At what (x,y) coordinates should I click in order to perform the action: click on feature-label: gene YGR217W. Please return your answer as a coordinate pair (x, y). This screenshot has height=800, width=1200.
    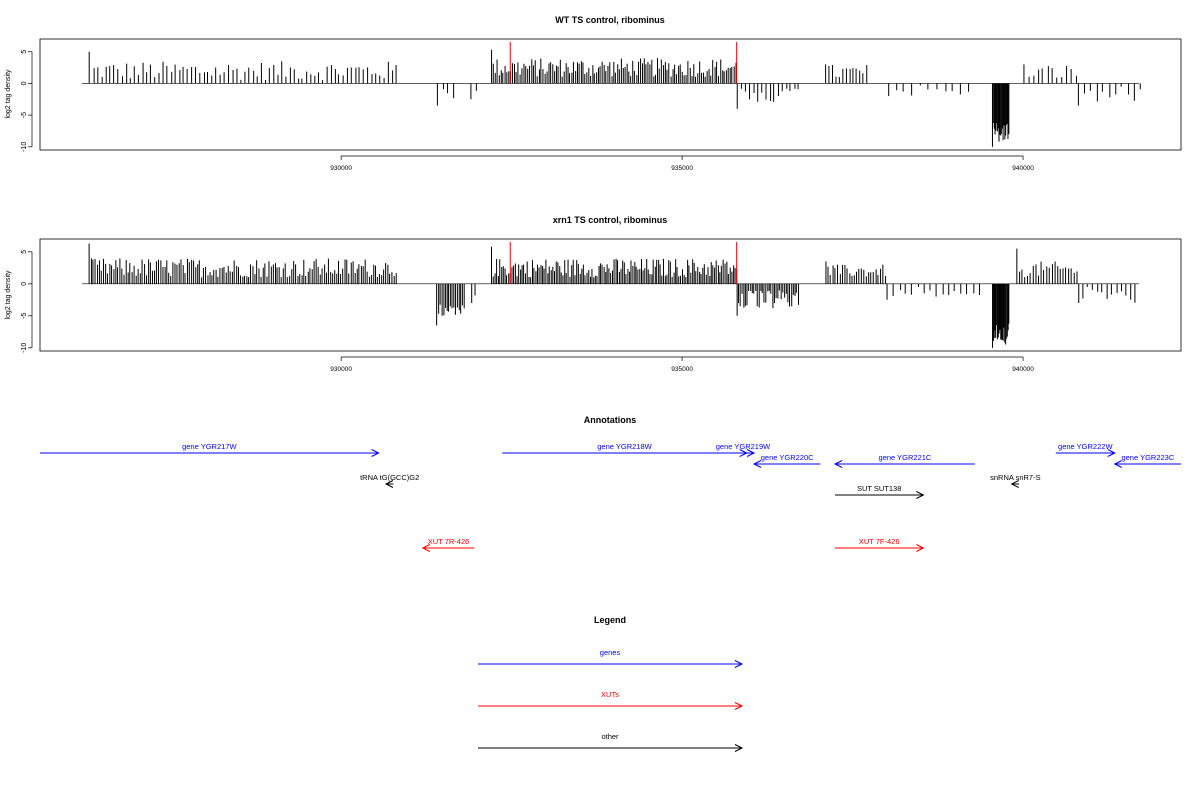
    Looking at the image, I should click on (209, 446).